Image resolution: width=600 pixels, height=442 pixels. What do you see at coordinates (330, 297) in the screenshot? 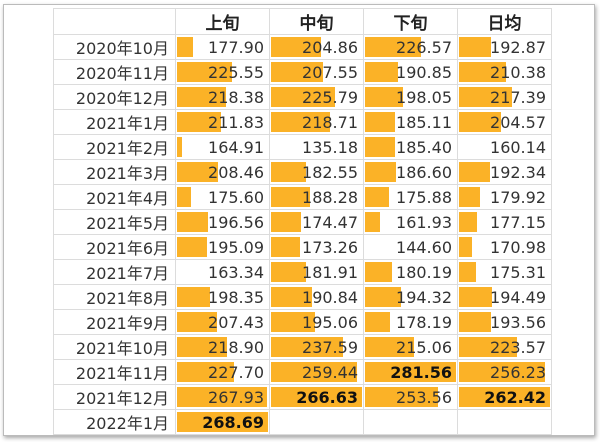
I see `cell-value: 190.84` at bounding box center [330, 297].